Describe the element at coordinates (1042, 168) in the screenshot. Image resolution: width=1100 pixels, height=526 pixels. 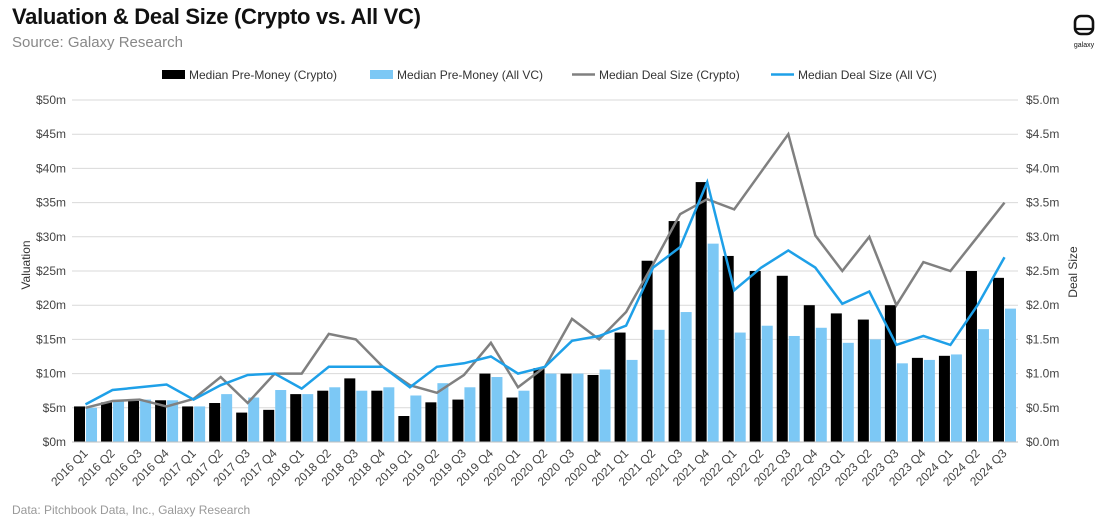
I see `y2-tick-label: $4.0m` at that location.